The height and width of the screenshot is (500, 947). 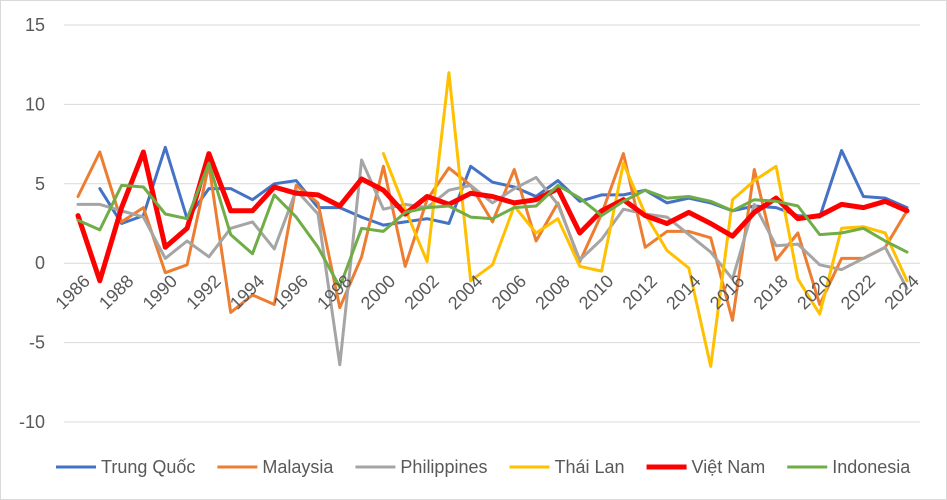 What do you see at coordinates (378, 292) in the screenshot?
I see `x-tick-label: 2000` at bounding box center [378, 292].